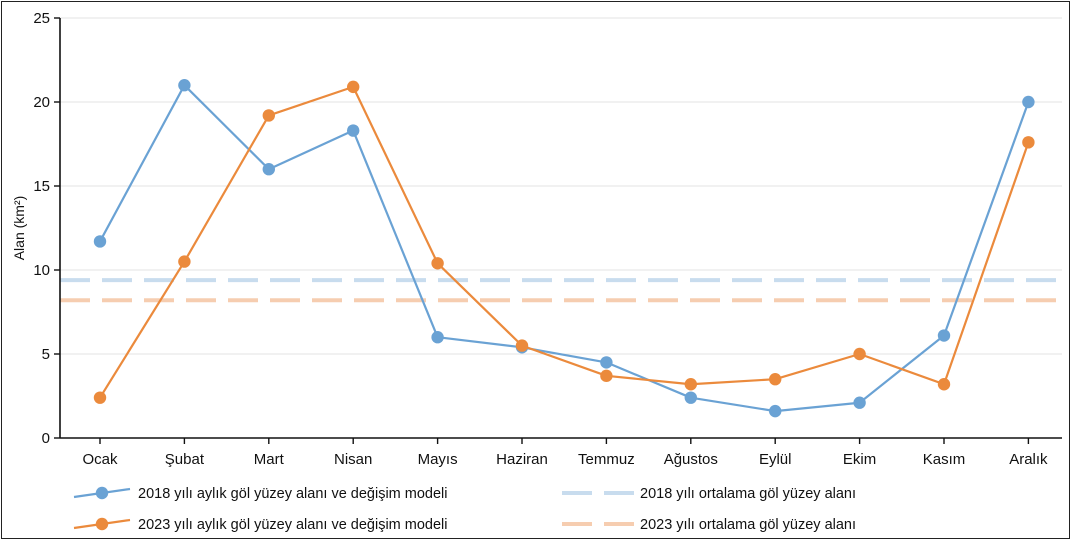  What do you see at coordinates (944, 459) in the screenshot?
I see `x-tick-label-10: Kasım` at bounding box center [944, 459].